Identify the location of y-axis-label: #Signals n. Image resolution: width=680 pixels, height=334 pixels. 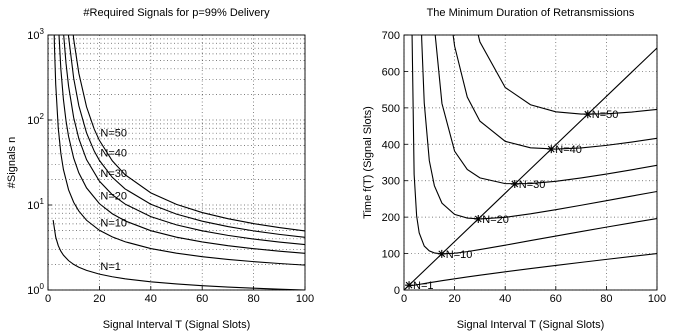
(12, 162).